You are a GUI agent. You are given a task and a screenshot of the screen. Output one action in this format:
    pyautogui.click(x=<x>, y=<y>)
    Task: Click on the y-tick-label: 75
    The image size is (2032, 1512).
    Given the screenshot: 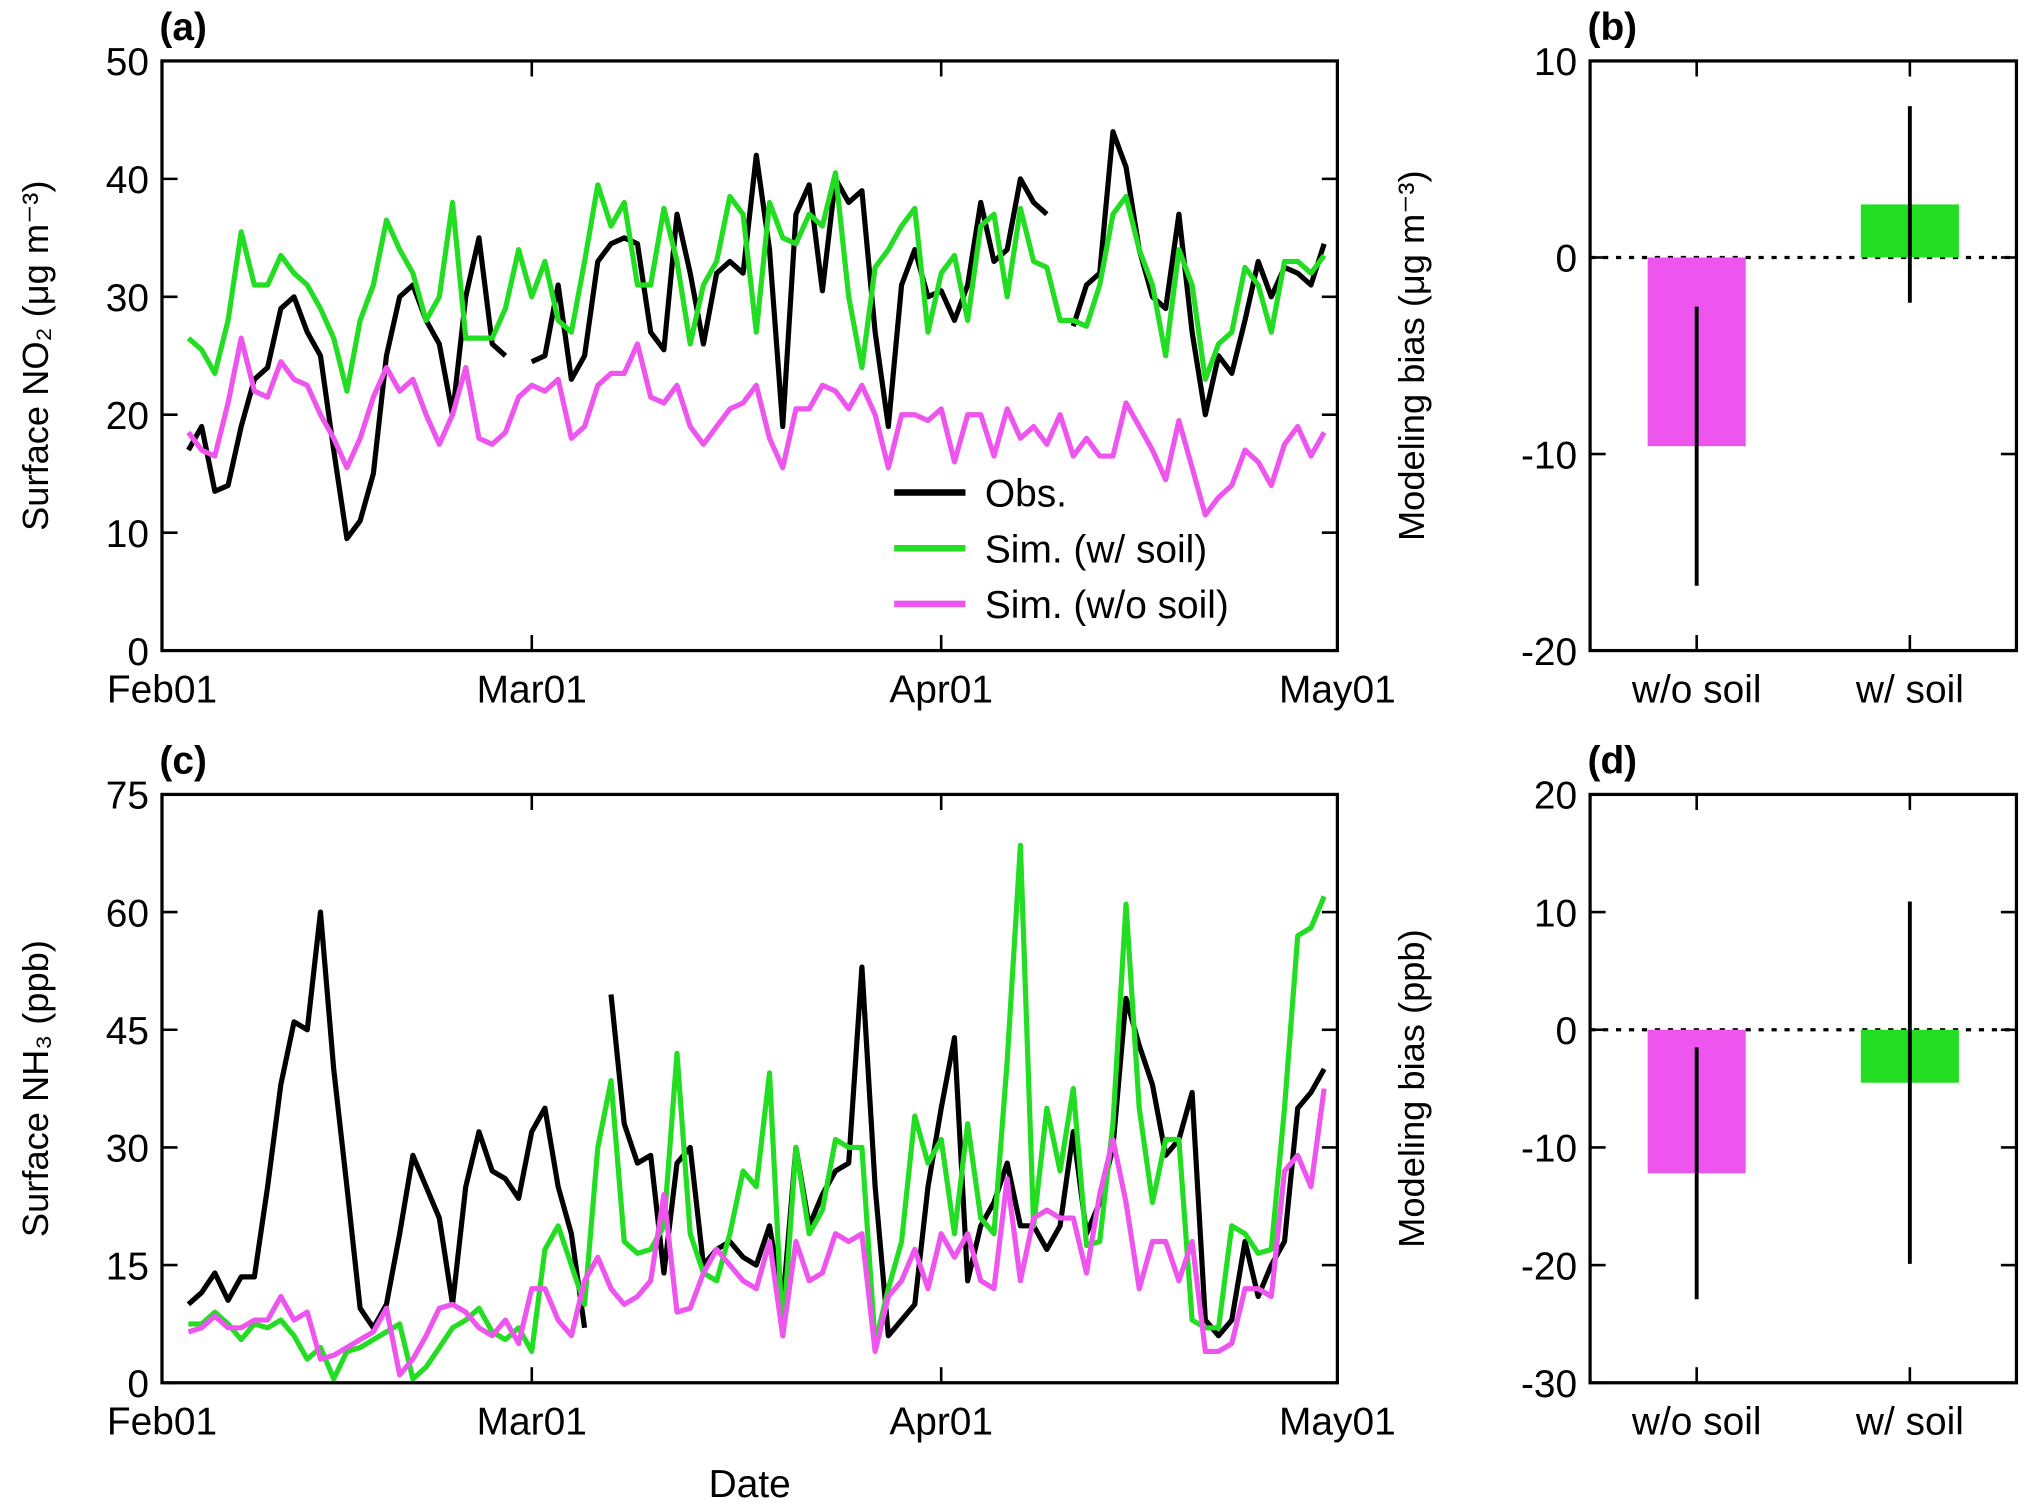 What is the action you would take?
    pyautogui.click(x=127, y=796)
    